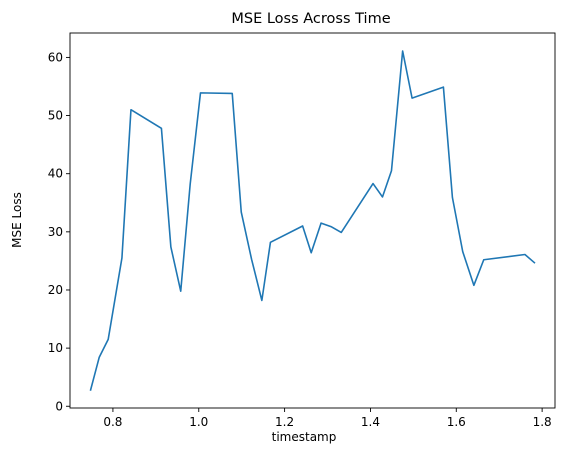  I want to click on x-tick-label: 0.8, so click(112, 422).